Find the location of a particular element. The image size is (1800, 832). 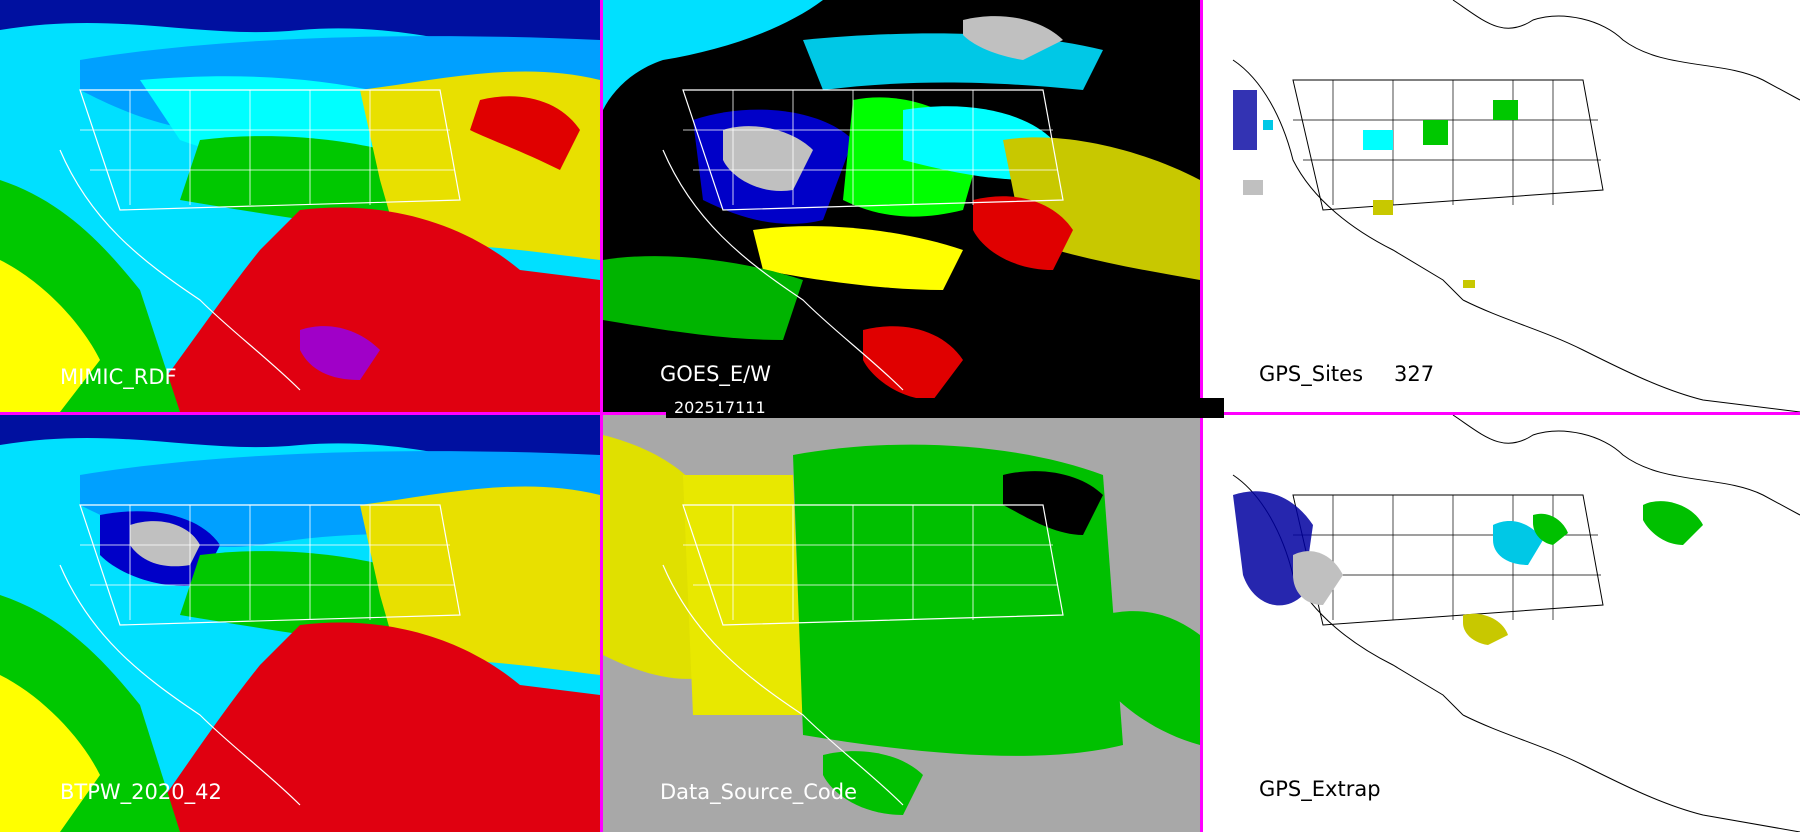

panel-label: MIMIC_RDF is located at coordinates (118, 377).